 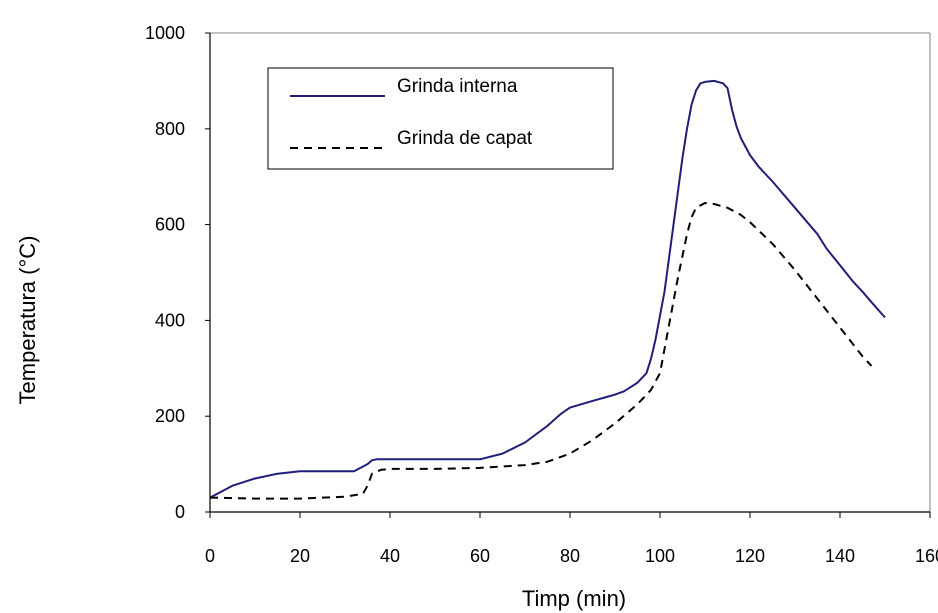 What do you see at coordinates (165, 33) in the screenshot?
I see `y-tick-label: 1000` at bounding box center [165, 33].